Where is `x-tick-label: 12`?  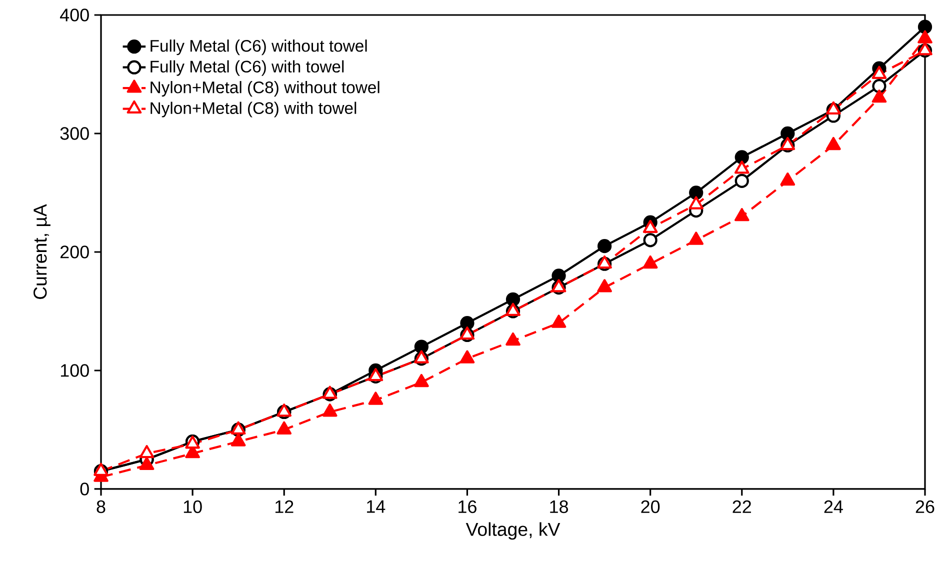
x-tick-label: 12 is located at coordinates (284, 506).